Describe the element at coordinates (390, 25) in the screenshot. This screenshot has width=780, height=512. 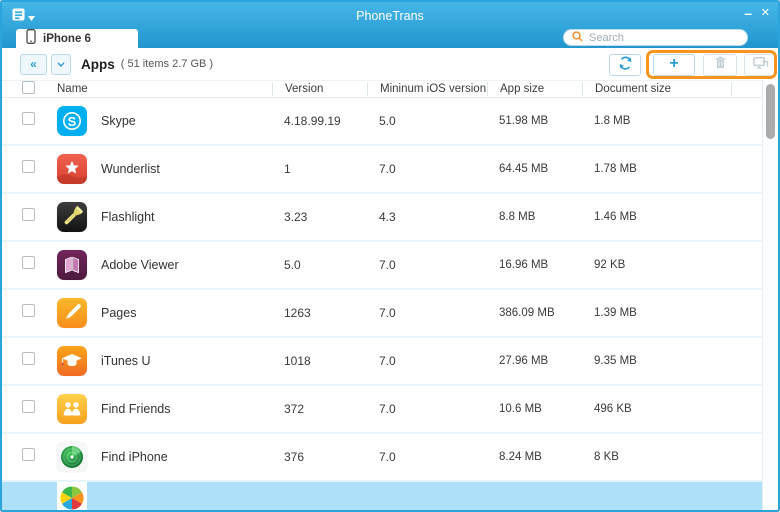
I see `title-bar: PhoneTrans – ✕ iPhone 6` at that location.